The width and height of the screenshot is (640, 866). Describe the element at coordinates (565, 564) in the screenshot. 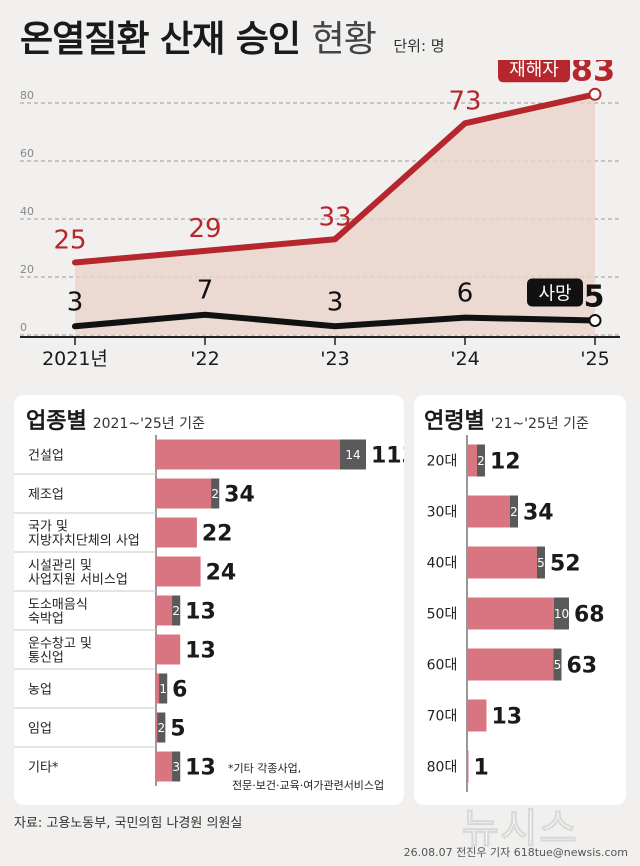

I see `total-value-label: 52` at that location.